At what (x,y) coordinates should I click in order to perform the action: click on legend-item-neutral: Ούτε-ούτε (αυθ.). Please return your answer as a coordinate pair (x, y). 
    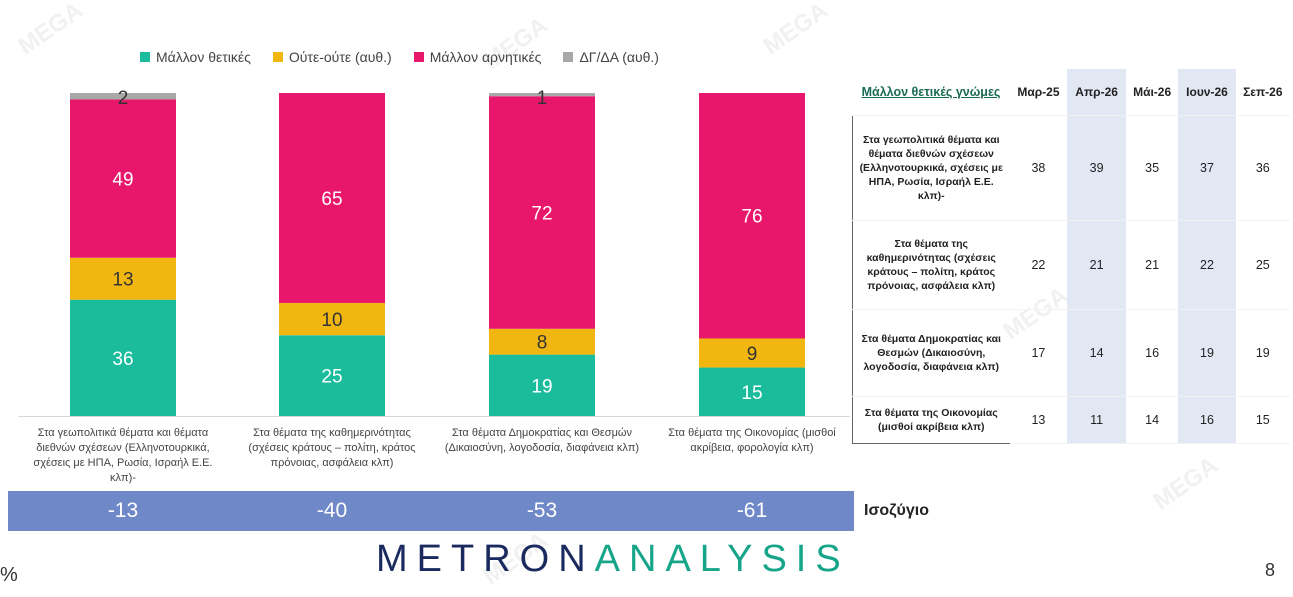
    Looking at the image, I should click on (332, 57).